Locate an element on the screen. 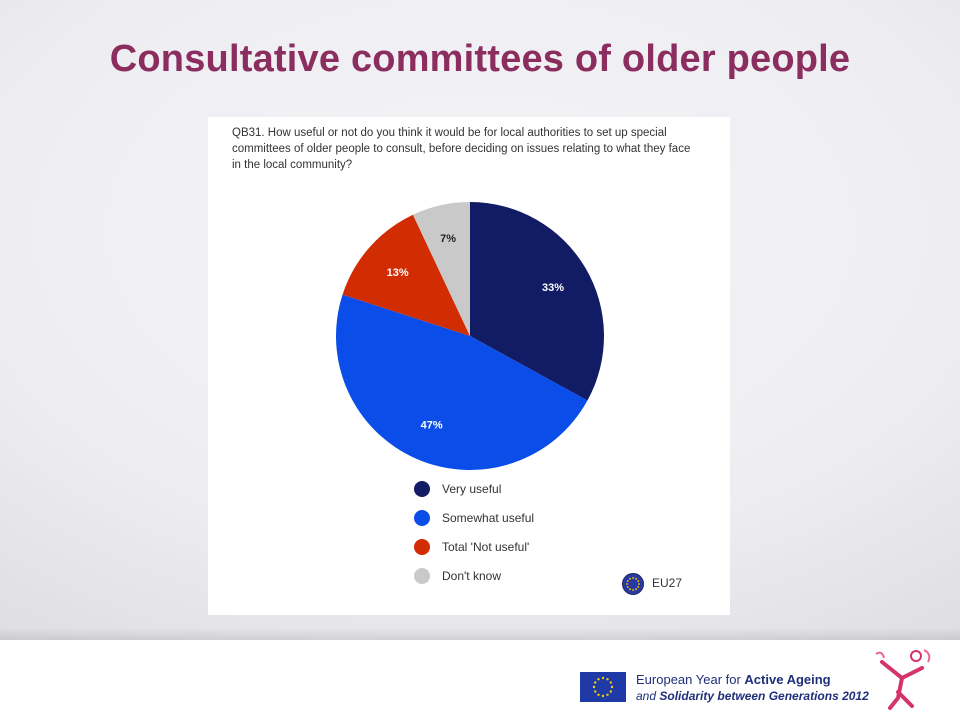 The width and height of the screenshot is (960, 720). legend-label-not-useful: Total 'Not useful' is located at coordinates (486, 547).